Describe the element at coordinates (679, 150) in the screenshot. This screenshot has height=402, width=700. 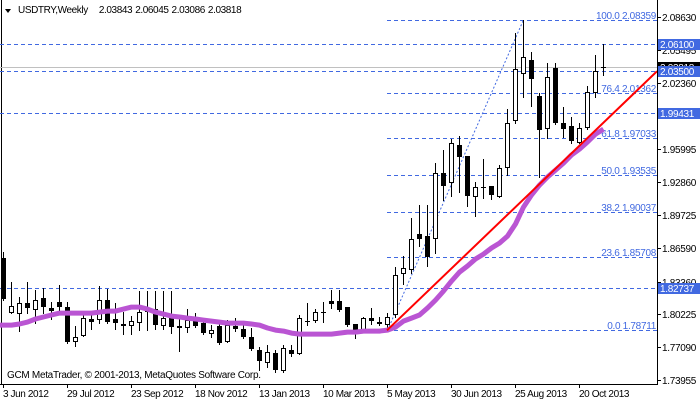
I see `price-tick-label: 1.95995` at that location.